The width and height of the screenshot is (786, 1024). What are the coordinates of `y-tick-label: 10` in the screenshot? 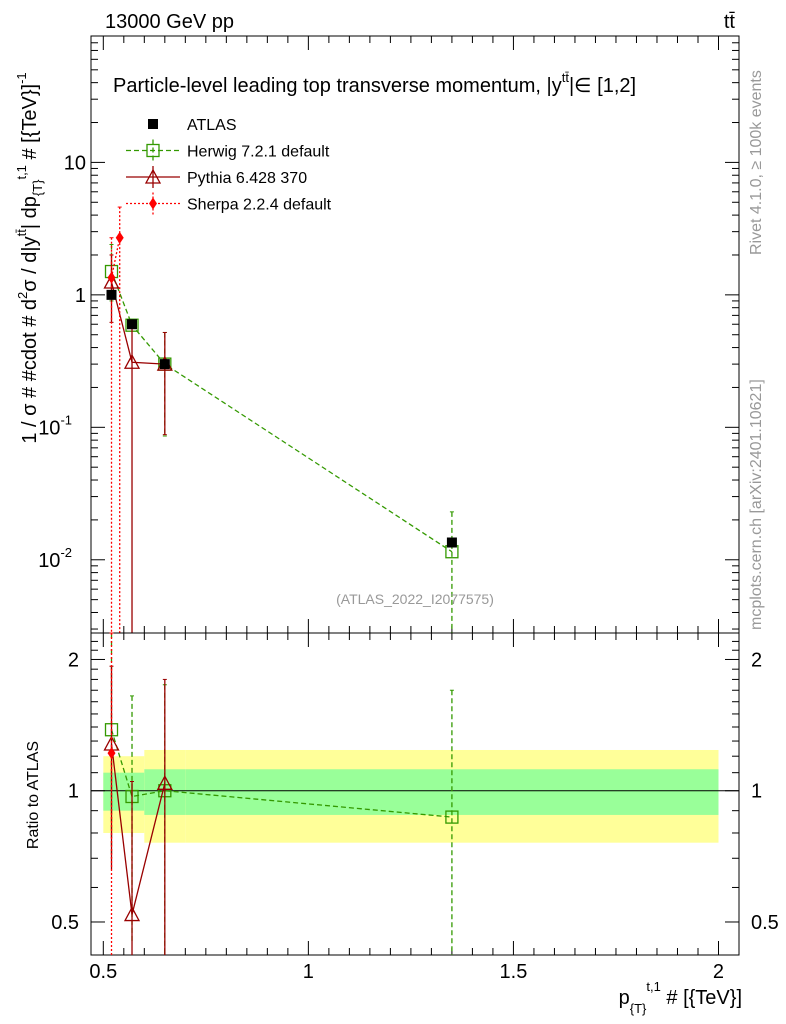 It's located at (75, 163).